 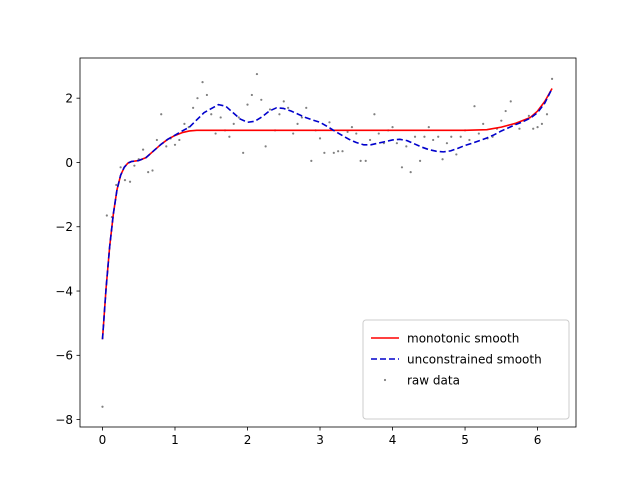 What do you see at coordinates (64, 420) in the screenshot?
I see `y-tick-label: −8` at bounding box center [64, 420].